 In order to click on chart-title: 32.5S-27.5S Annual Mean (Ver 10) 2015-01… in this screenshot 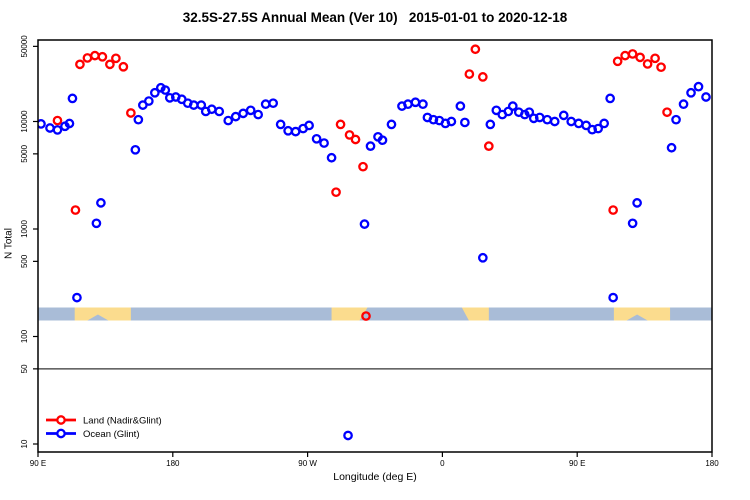, I will do `click(375, 17)`.